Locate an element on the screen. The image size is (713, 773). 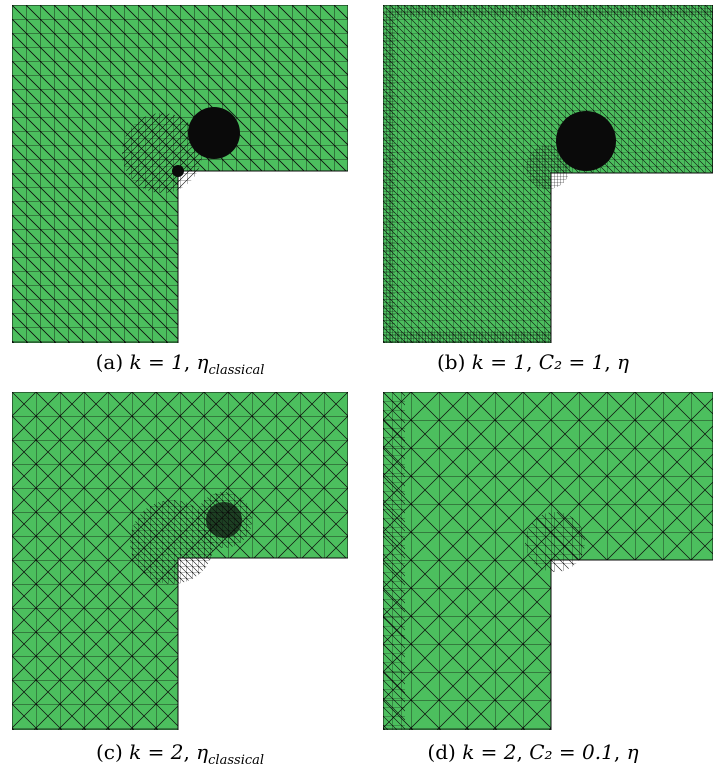
refinement-blob-b is located at coordinates (586, 141).